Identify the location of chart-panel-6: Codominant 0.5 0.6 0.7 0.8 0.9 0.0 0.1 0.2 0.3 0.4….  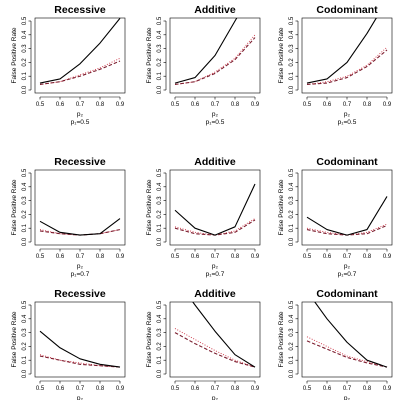
(335, 217).